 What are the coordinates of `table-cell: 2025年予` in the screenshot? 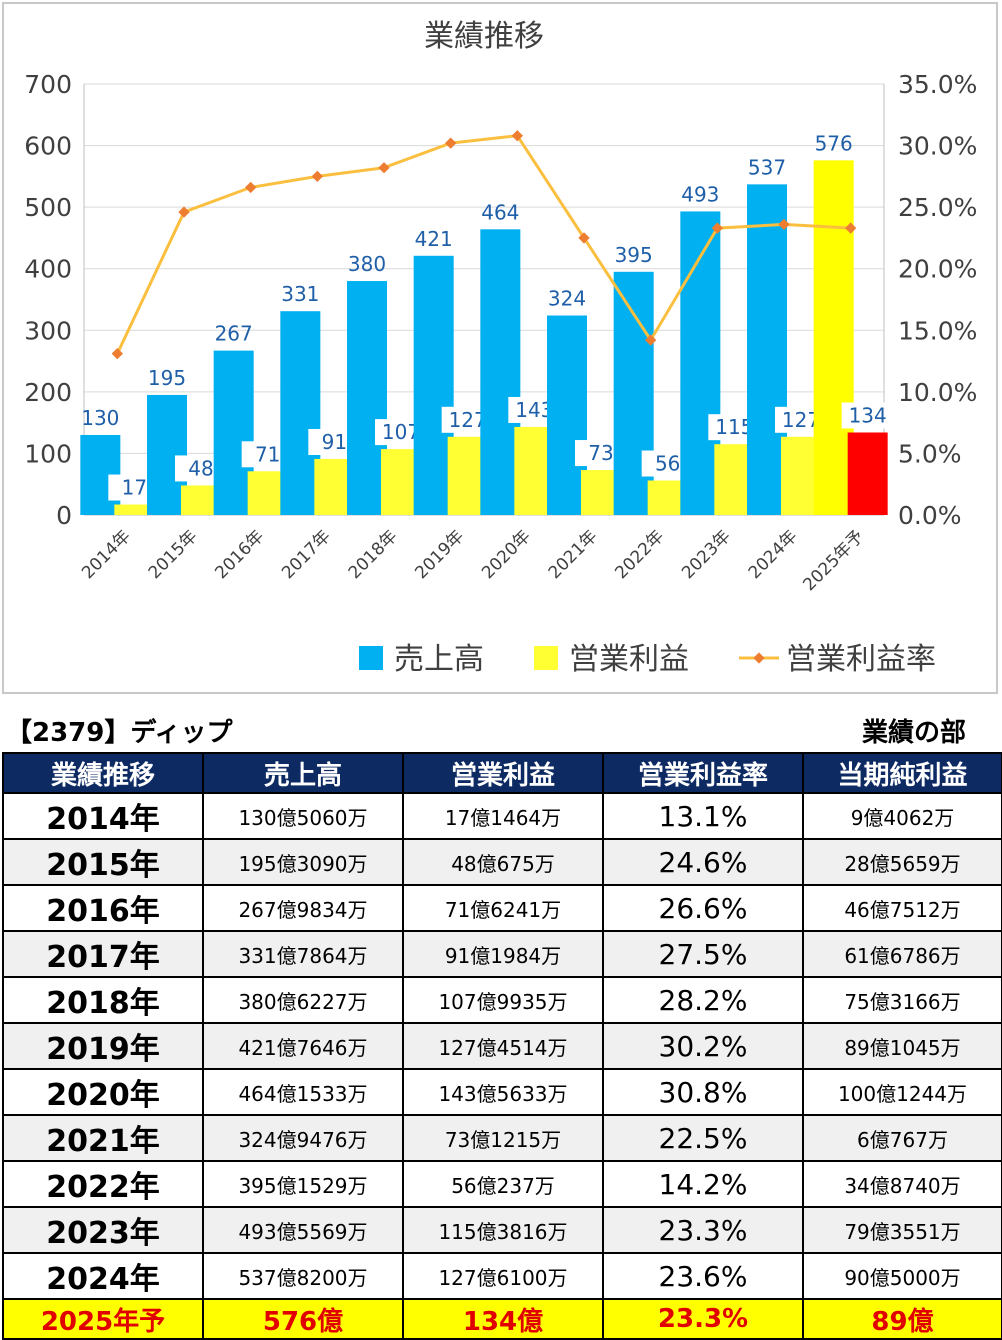 It's located at (103, 1319).